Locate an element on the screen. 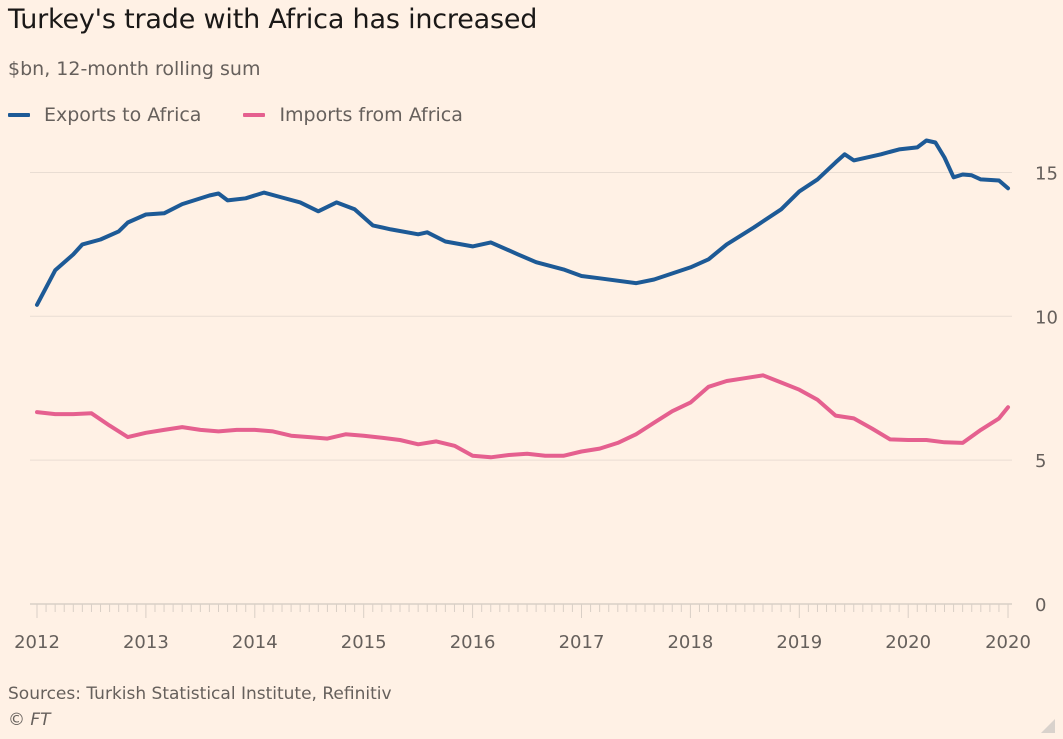 This screenshot has width=1063, height=739. imports-line is located at coordinates (522, 416).